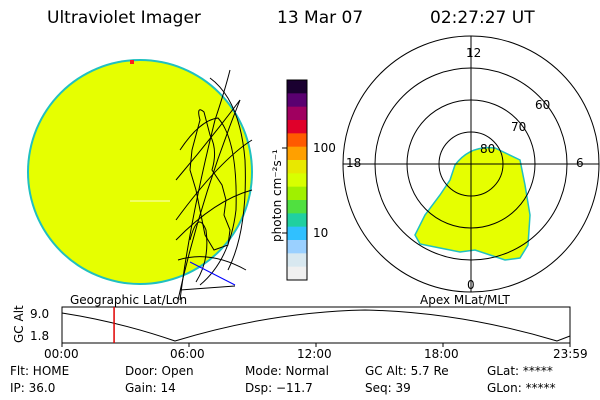 This screenshot has width=600, height=400. What do you see at coordinates (474, 53) in the screenshot?
I see `mlt-label-12: 12` at bounding box center [474, 53].